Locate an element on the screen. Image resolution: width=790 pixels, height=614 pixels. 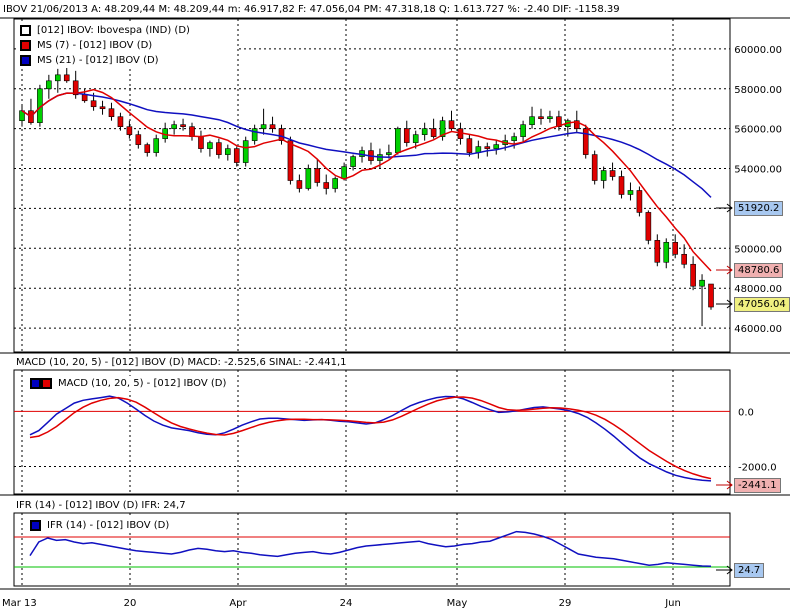
legend-swatch-ibov-icon is located at coordinates (25, 30).